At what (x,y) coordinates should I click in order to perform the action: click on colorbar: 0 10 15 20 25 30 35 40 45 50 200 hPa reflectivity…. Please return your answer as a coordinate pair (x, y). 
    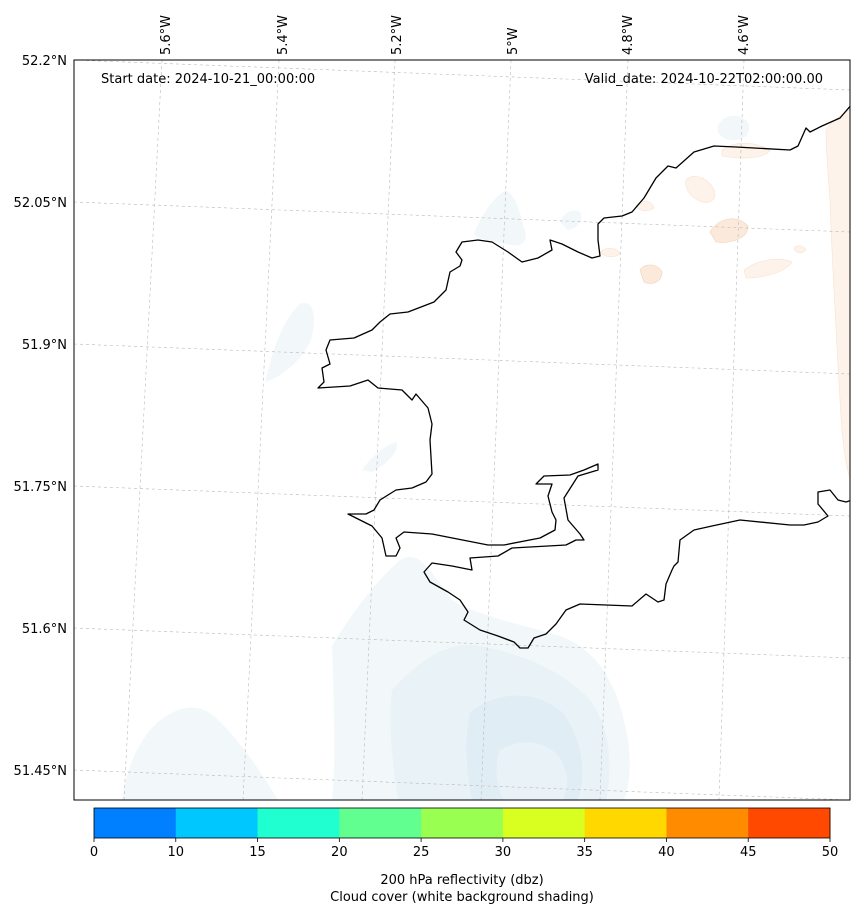
    Looking at the image, I should click on (464, 856).